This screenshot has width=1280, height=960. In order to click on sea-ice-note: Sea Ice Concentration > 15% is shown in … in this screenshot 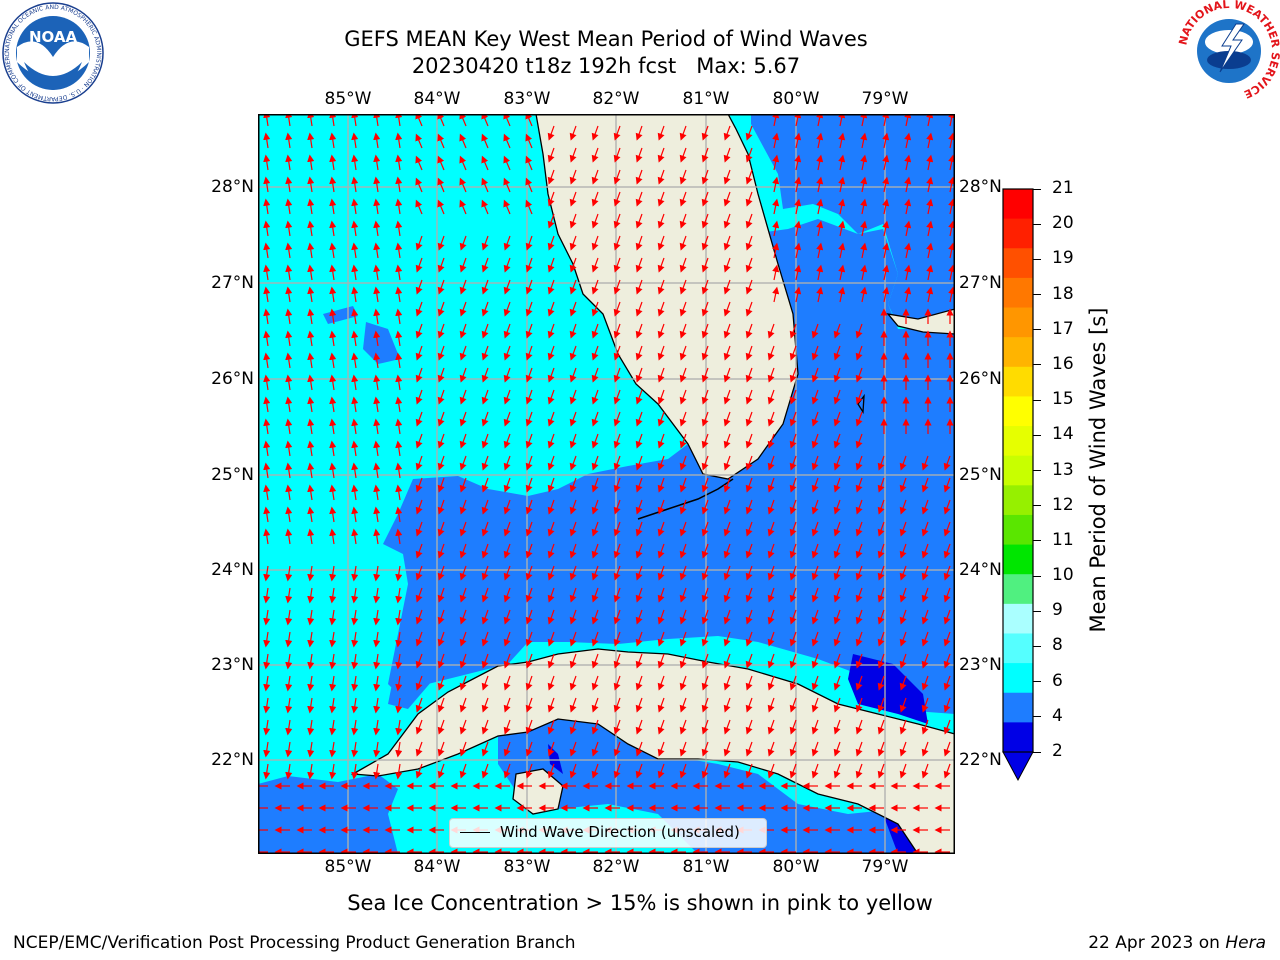, I will do `click(640, 903)`.